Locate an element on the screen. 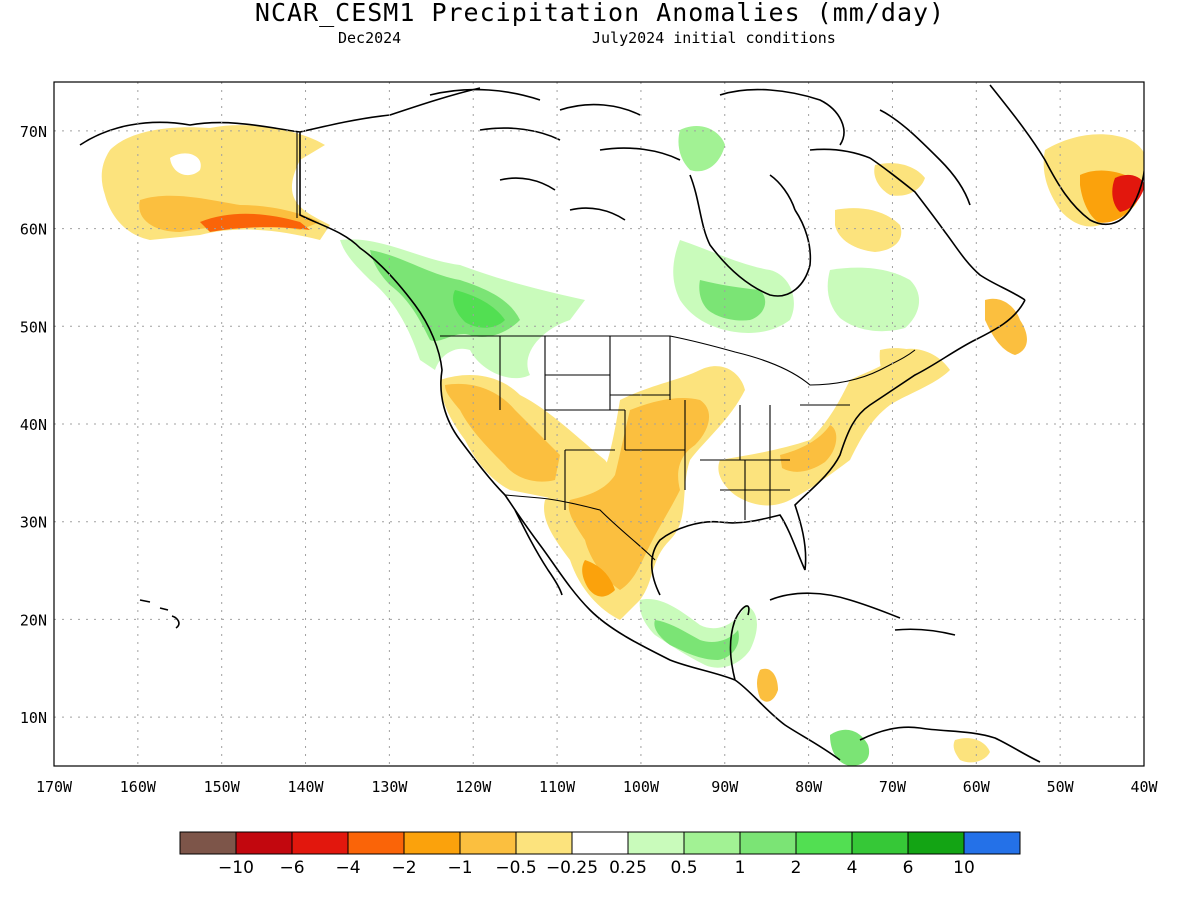 The width and height of the screenshot is (1200, 900). hudson-bay-coast is located at coordinates (750, 235).